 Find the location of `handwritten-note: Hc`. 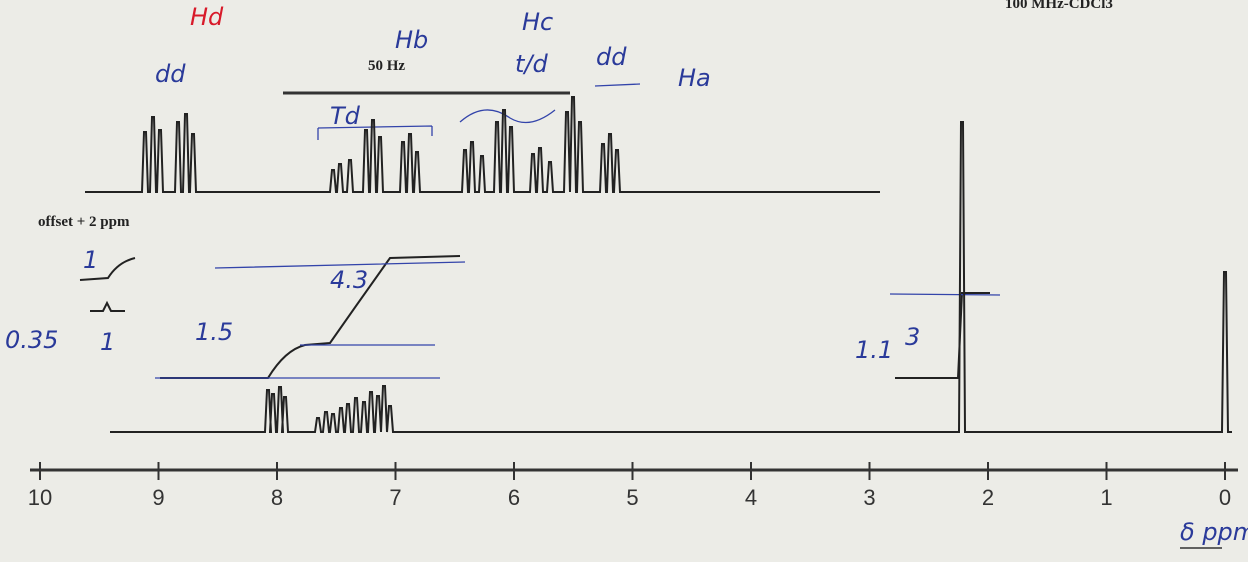

handwritten-note: Hc is located at coordinates (537, 22).